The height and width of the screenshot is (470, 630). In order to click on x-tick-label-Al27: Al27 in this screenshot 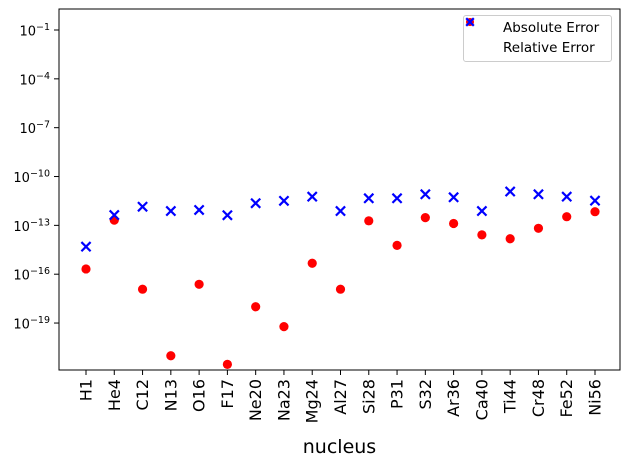, I will do `click(340, 397)`.